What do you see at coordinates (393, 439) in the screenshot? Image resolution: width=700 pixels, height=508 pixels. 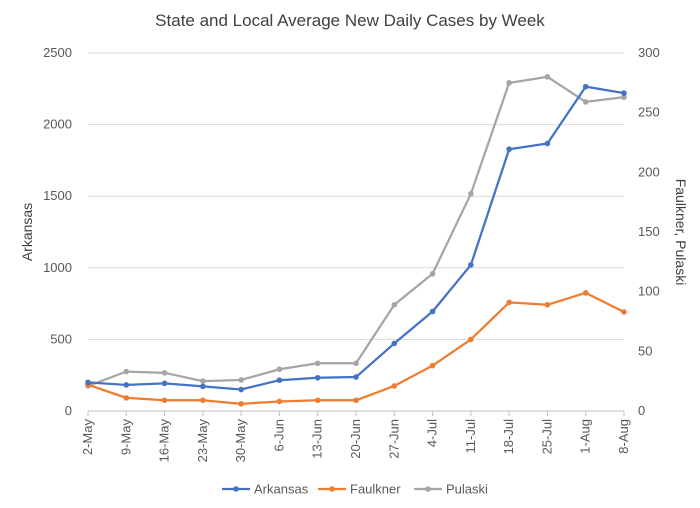 I see `x-tick-label: 27-Jun` at bounding box center [393, 439].